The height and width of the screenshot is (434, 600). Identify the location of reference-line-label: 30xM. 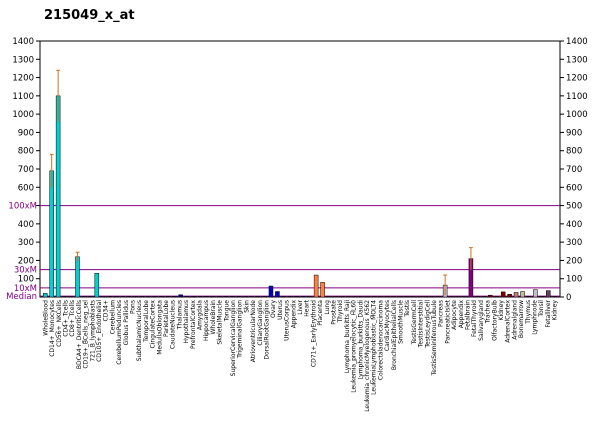
(25, 271).